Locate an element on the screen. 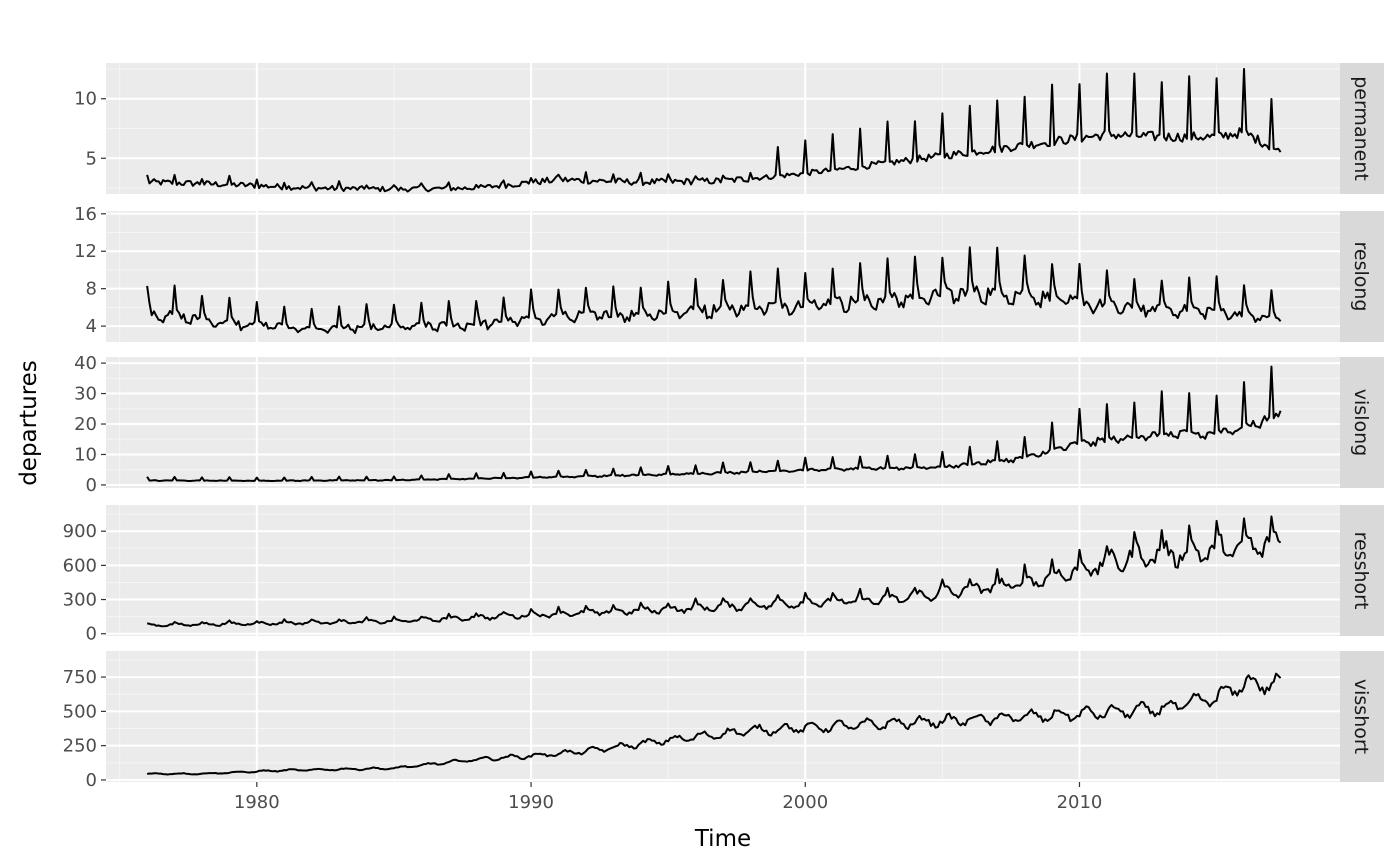  x-axis: 1980 1990 2000 2010 is located at coordinates (668, 797).